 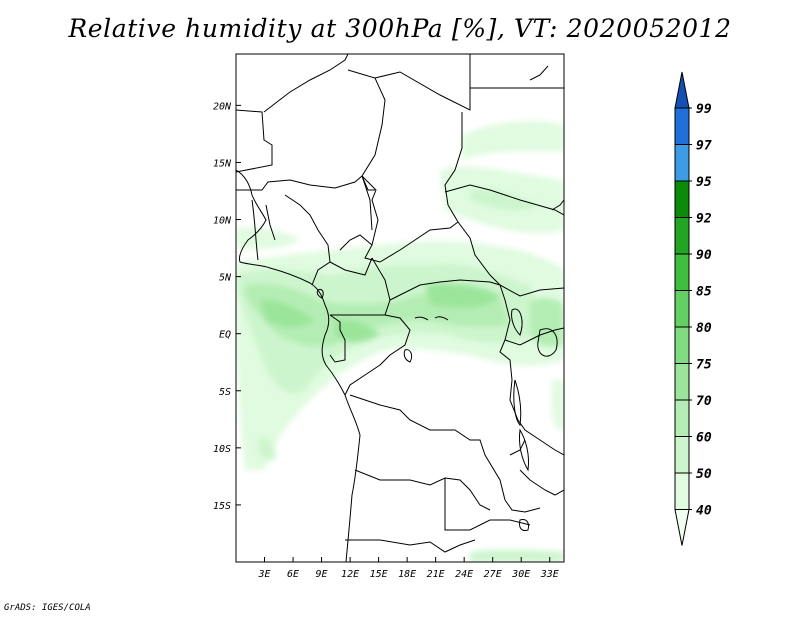 What do you see at coordinates (493, 574) in the screenshot?
I see `lon-tick-label: 27E` at bounding box center [493, 574].